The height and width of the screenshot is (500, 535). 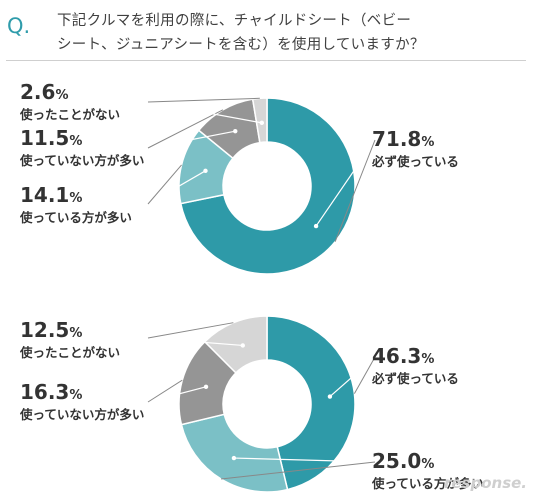 I want to click on center-n: (N=80), so click(x=267, y=413).